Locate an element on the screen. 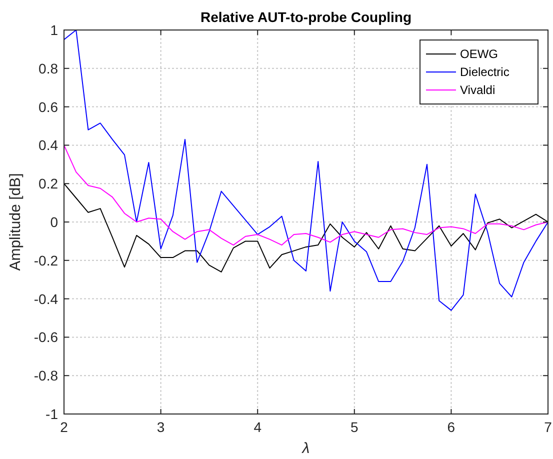 The width and height of the screenshot is (553, 459). y-tick-label: 0.2 is located at coordinates (48, 184).